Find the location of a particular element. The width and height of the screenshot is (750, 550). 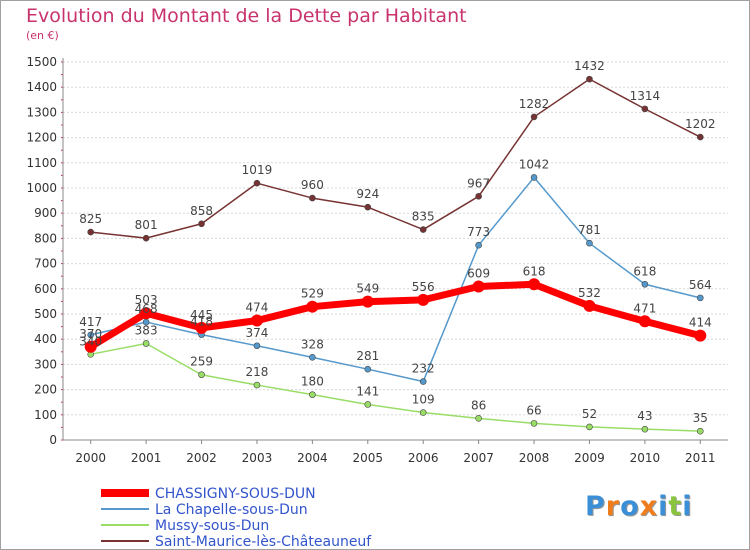

y-tick-label: 0 is located at coordinates (53, 440).